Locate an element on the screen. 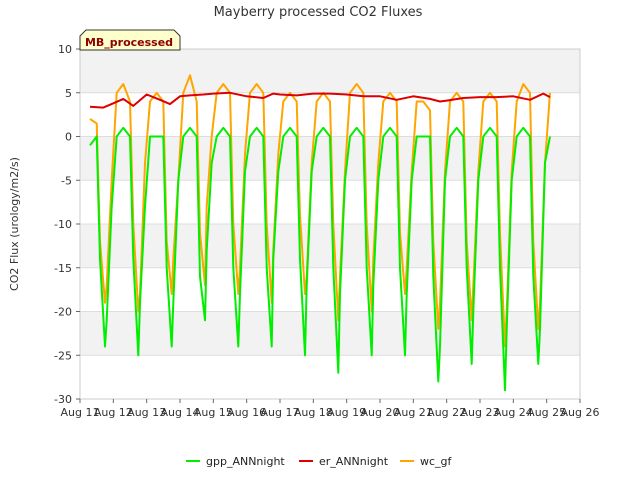 This screenshot has width=640, height=480. chart-title: Mayberry processed CO2 Fluxes is located at coordinates (318, 12).